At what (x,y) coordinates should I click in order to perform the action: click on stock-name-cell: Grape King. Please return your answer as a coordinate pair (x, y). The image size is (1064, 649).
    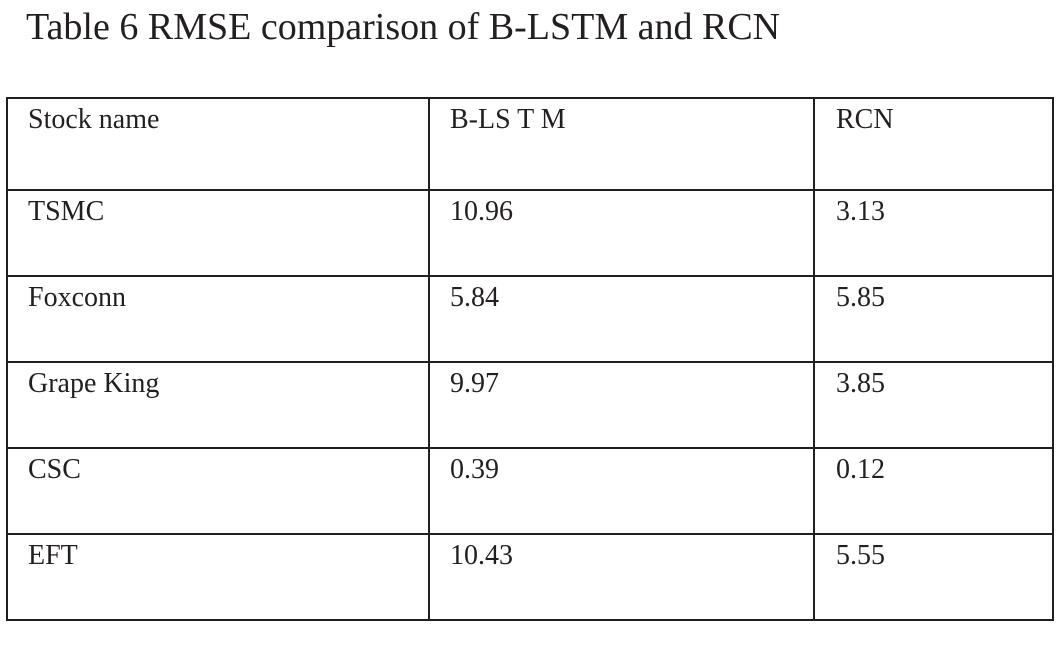
    Looking at the image, I should click on (218, 405).